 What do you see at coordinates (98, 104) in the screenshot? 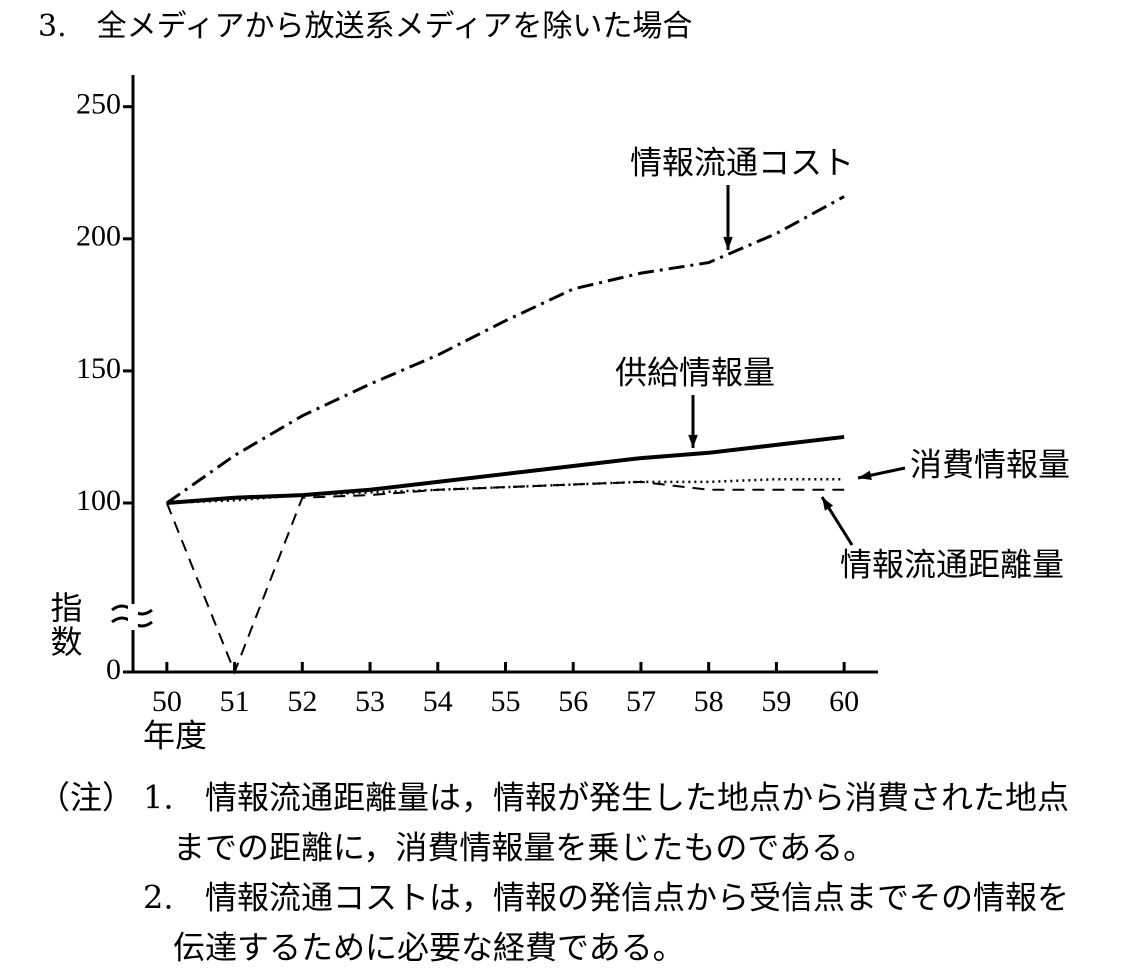
I see `y-tick-label: 250` at bounding box center [98, 104].